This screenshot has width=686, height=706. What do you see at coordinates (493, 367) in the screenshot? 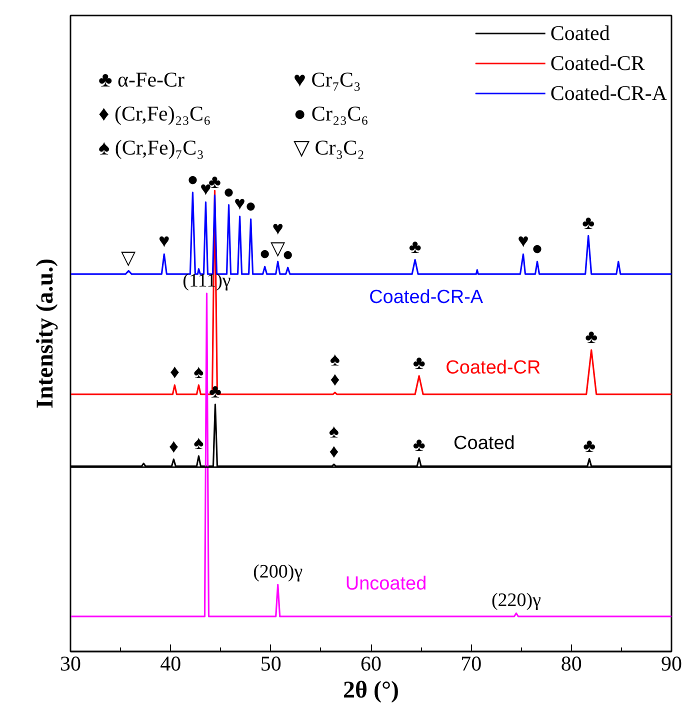
I see `annotation: Coated-CR` at bounding box center [493, 367].